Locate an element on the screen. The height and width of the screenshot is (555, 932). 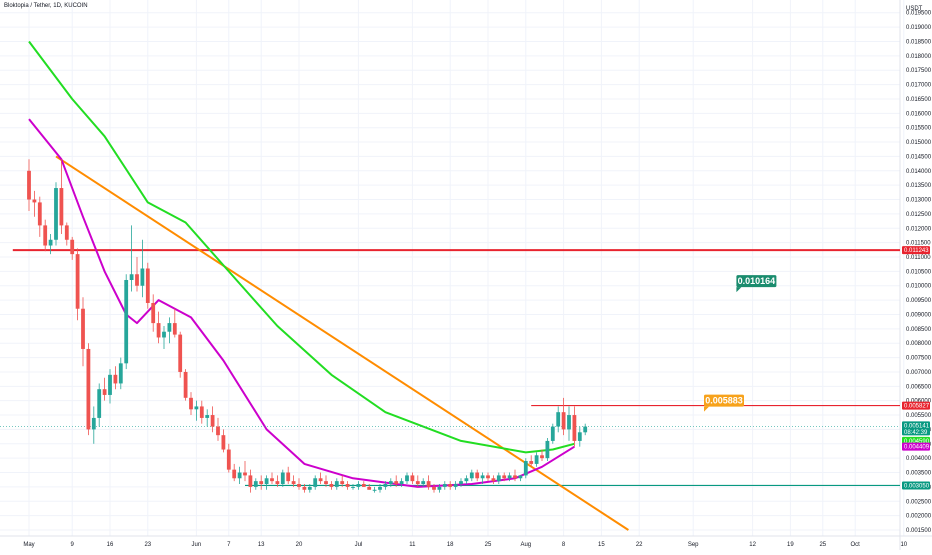
price-tick-label: 0.004000 is located at coordinates (919, 459).